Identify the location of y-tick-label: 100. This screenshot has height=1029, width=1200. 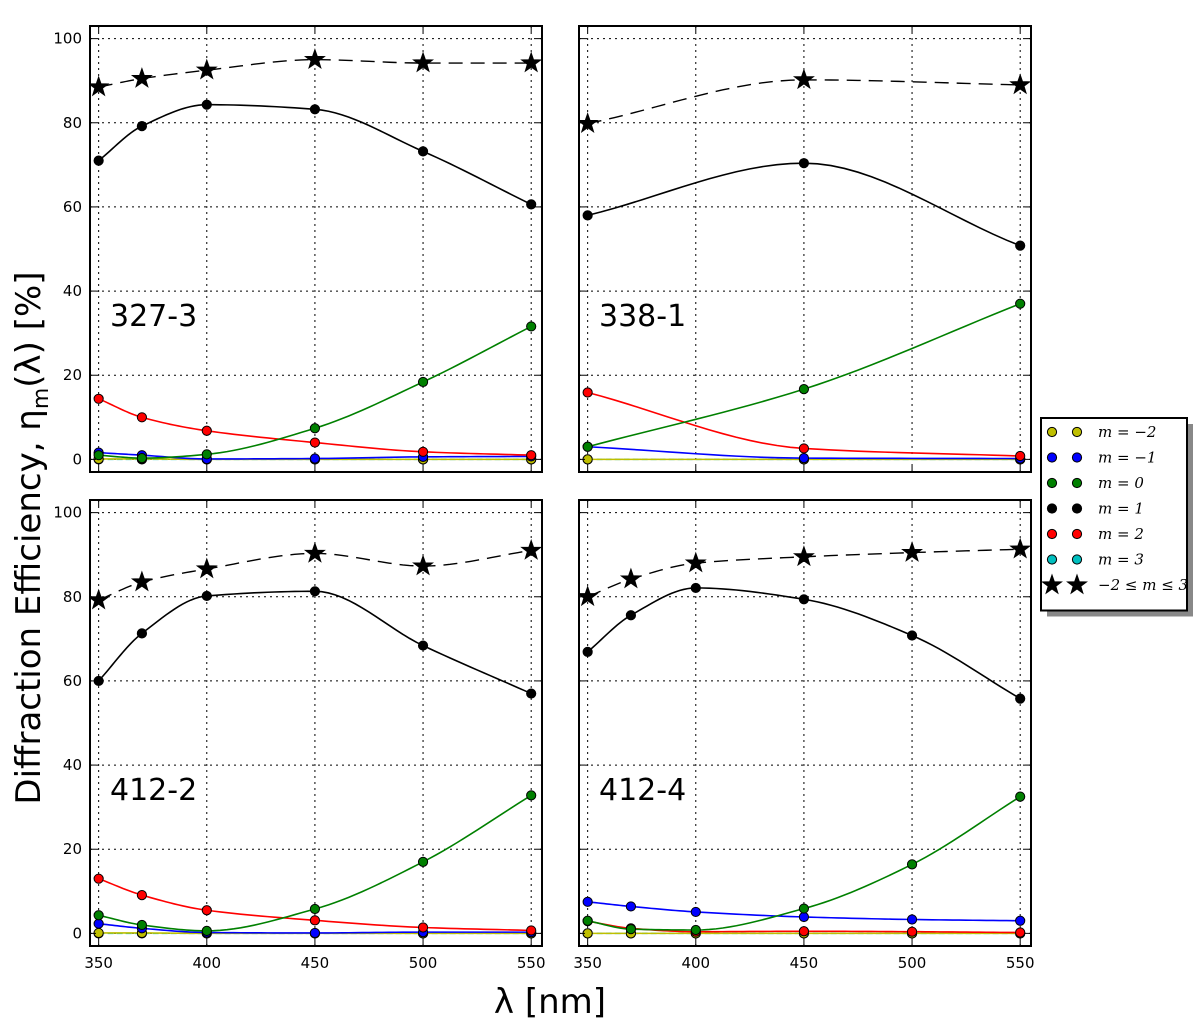
(67, 513).